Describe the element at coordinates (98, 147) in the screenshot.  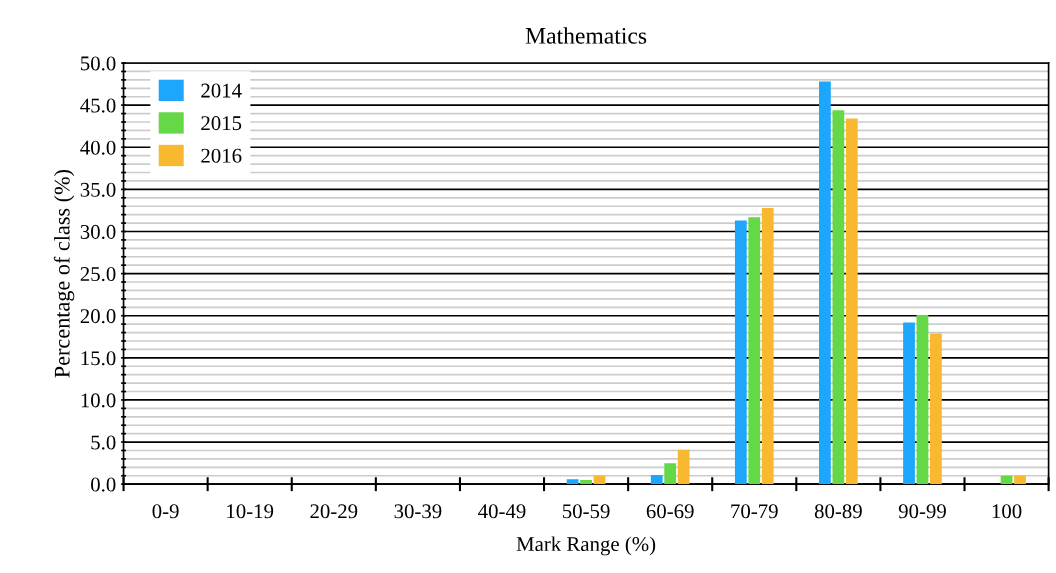
I see `y-tick-label: 40.0` at that location.